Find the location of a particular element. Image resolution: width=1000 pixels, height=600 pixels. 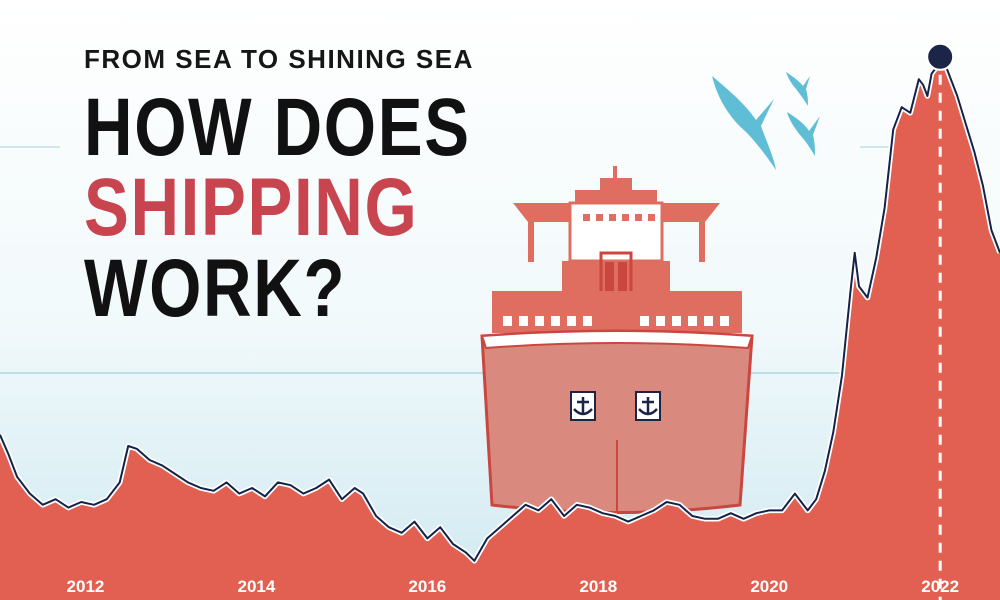

ship-mid-deck is located at coordinates (617, 312).